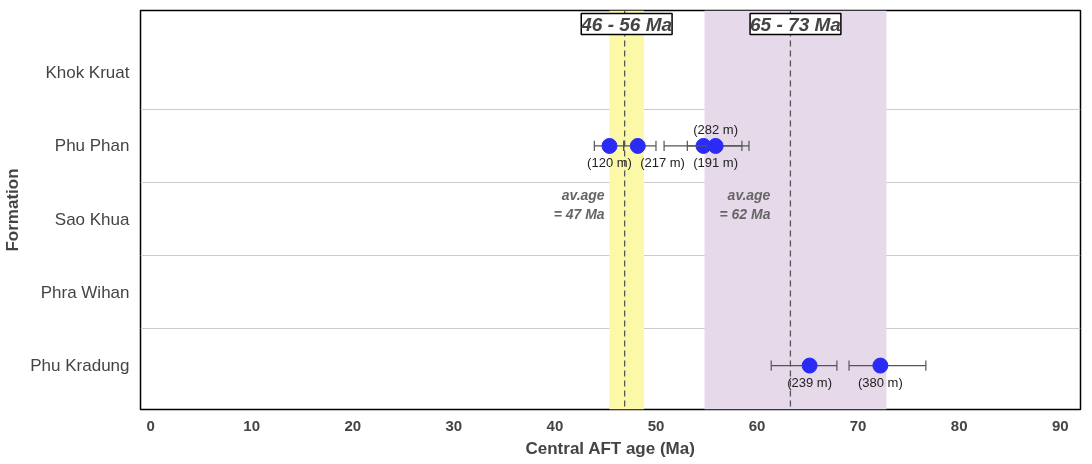 This screenshot has height=464, width=1092. What do you see at coordinates (656, 425) in the screenshot?
I see `x-tick-label: 50` at bounding box center [656, 425].